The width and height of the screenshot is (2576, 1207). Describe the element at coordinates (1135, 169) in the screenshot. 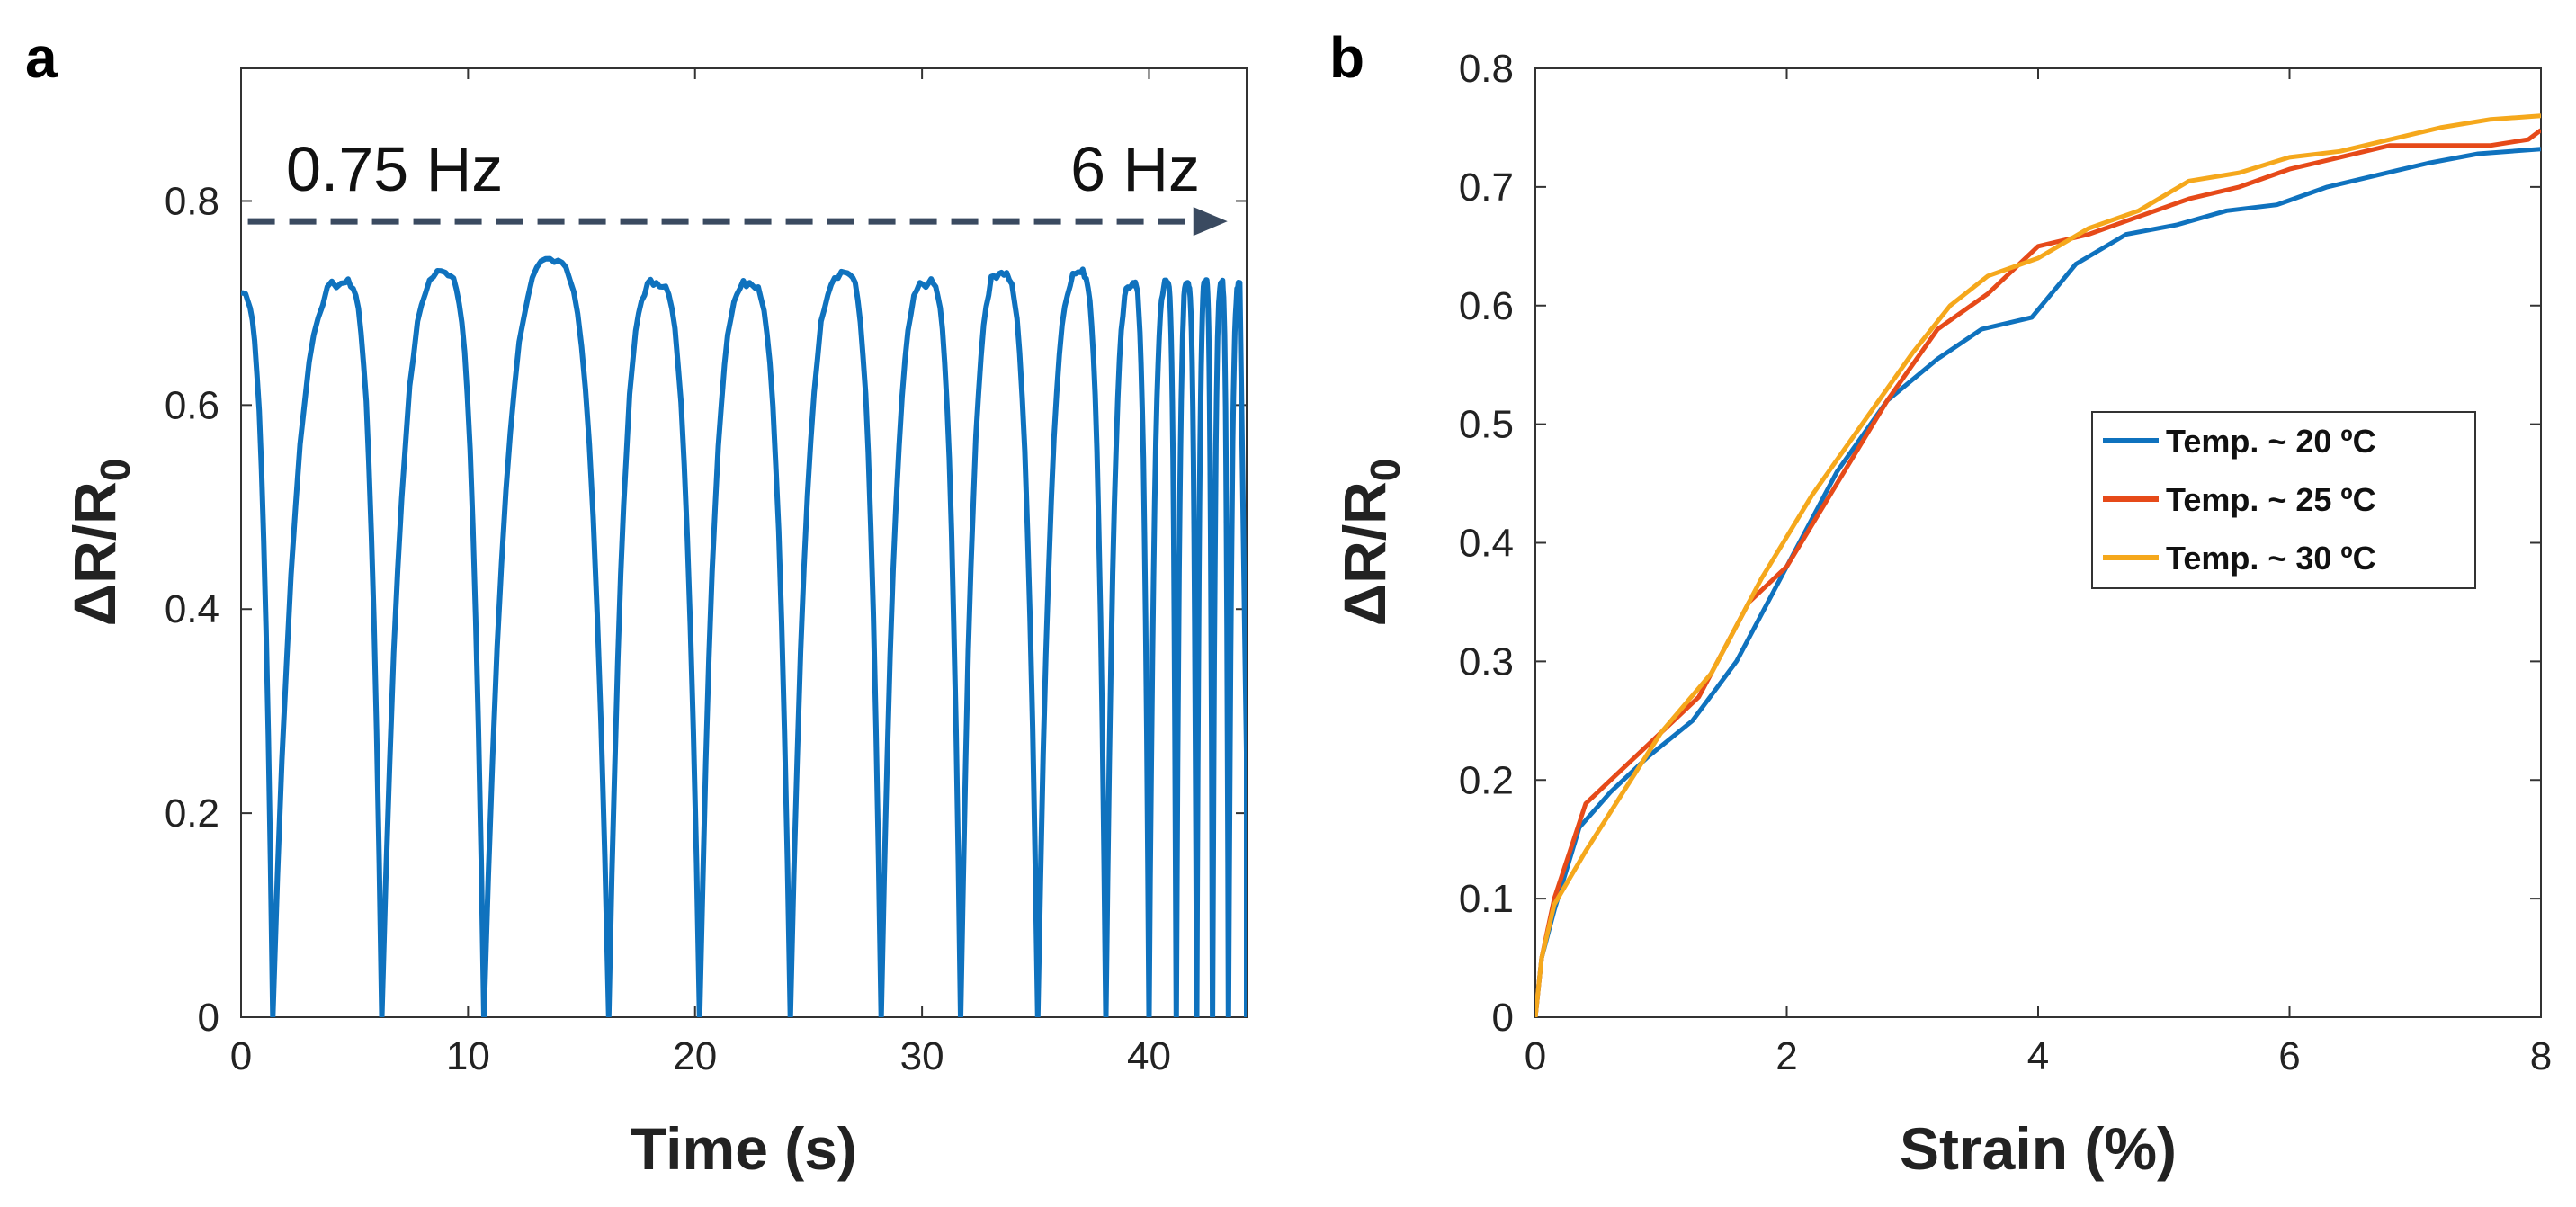

I see `annotation-end-frequency: 6 Hz` at that location.